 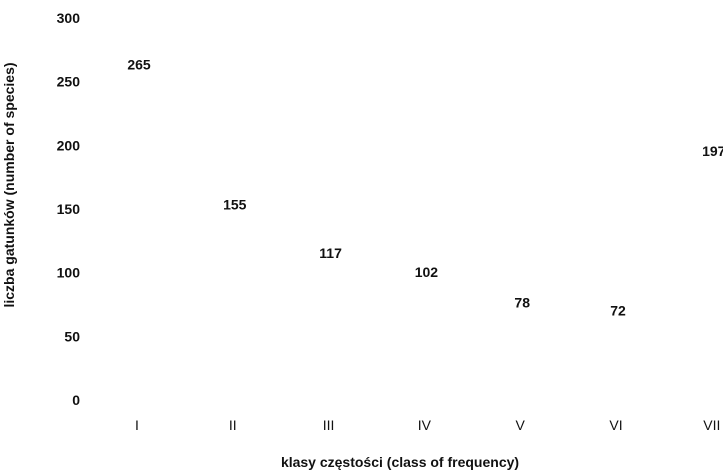 I want to click on x-tick-label: V, so click(x=521, y=425).